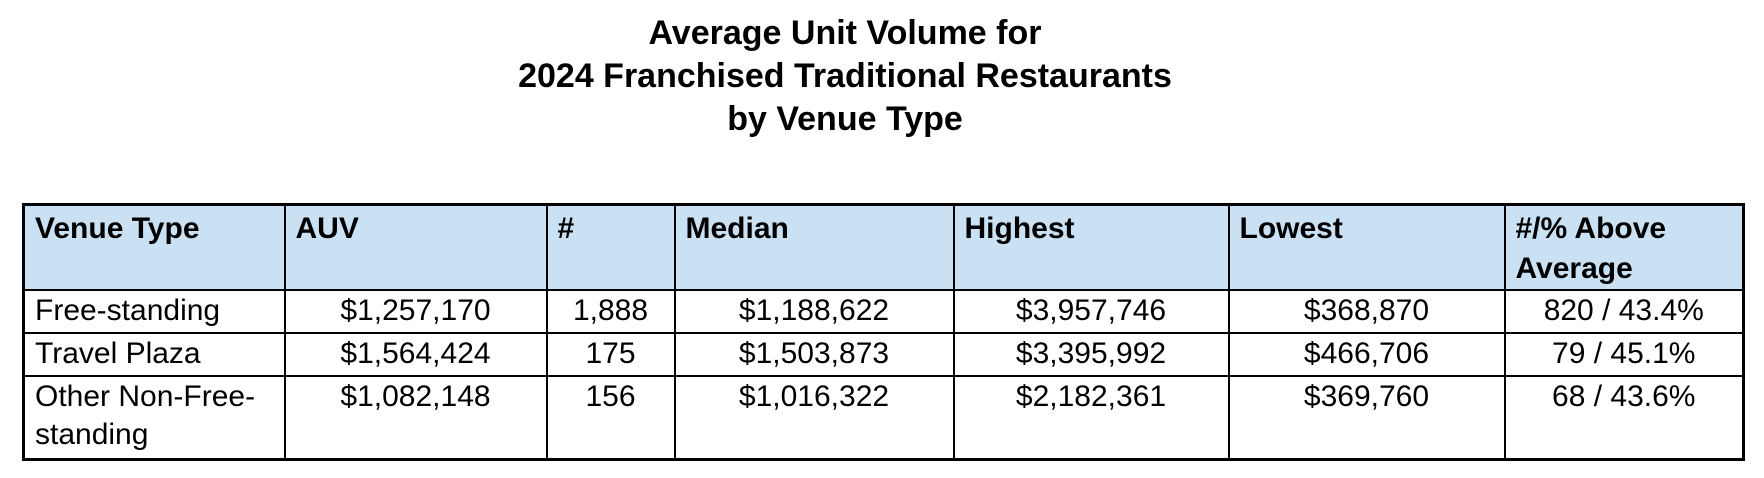 The width and height of the screenshot is (1764, 478). I want to click on page-title-line-2: 2024 Franchised Traditional Restaurants, so click(845, 76).